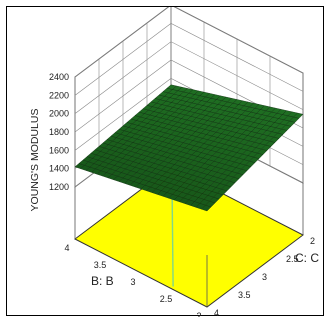  I want to click on x-tick-label: 4, so click(66, 248).